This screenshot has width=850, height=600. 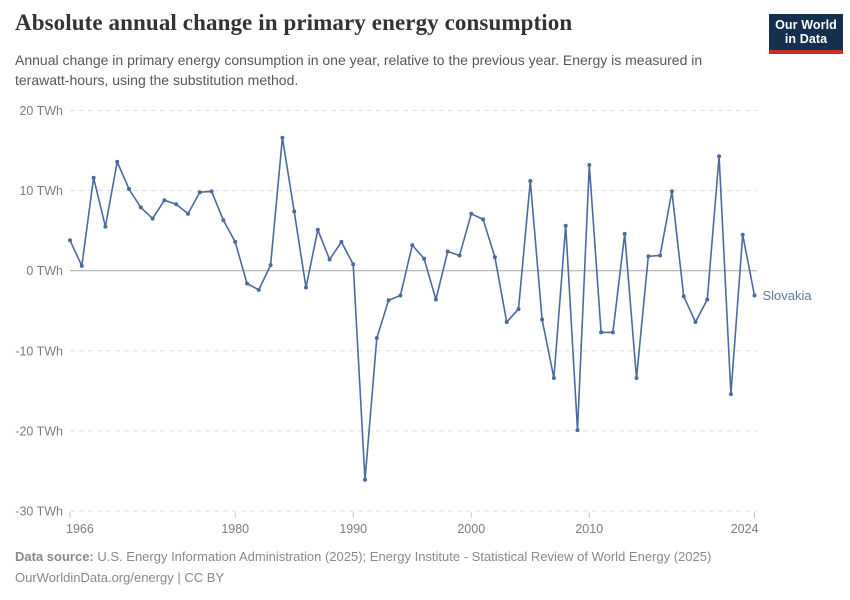 I want to click on x-axis-tick-label: 1990, so click(x=353, y=529).